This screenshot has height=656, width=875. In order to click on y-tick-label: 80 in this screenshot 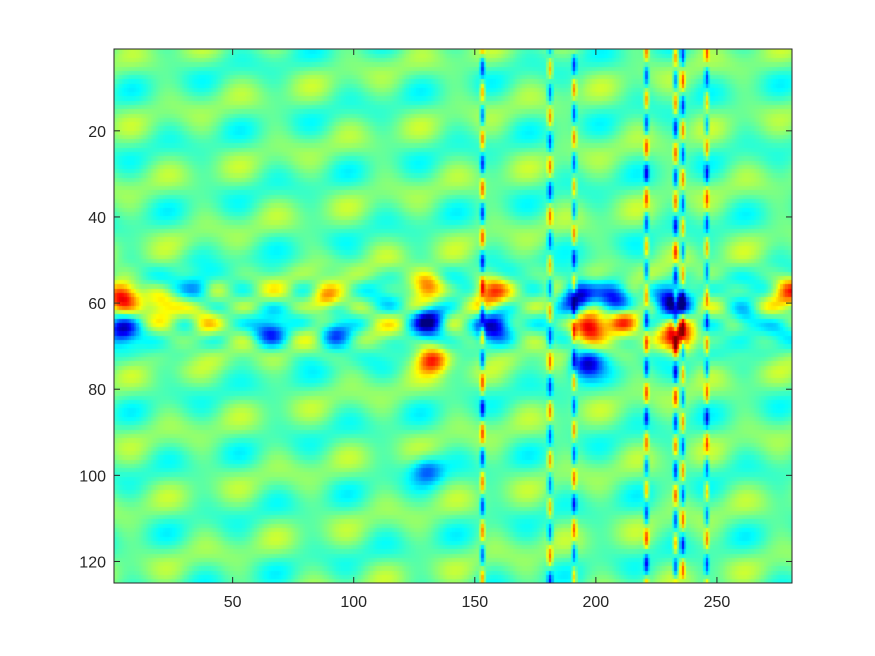, I will do `click(97, 390)`.